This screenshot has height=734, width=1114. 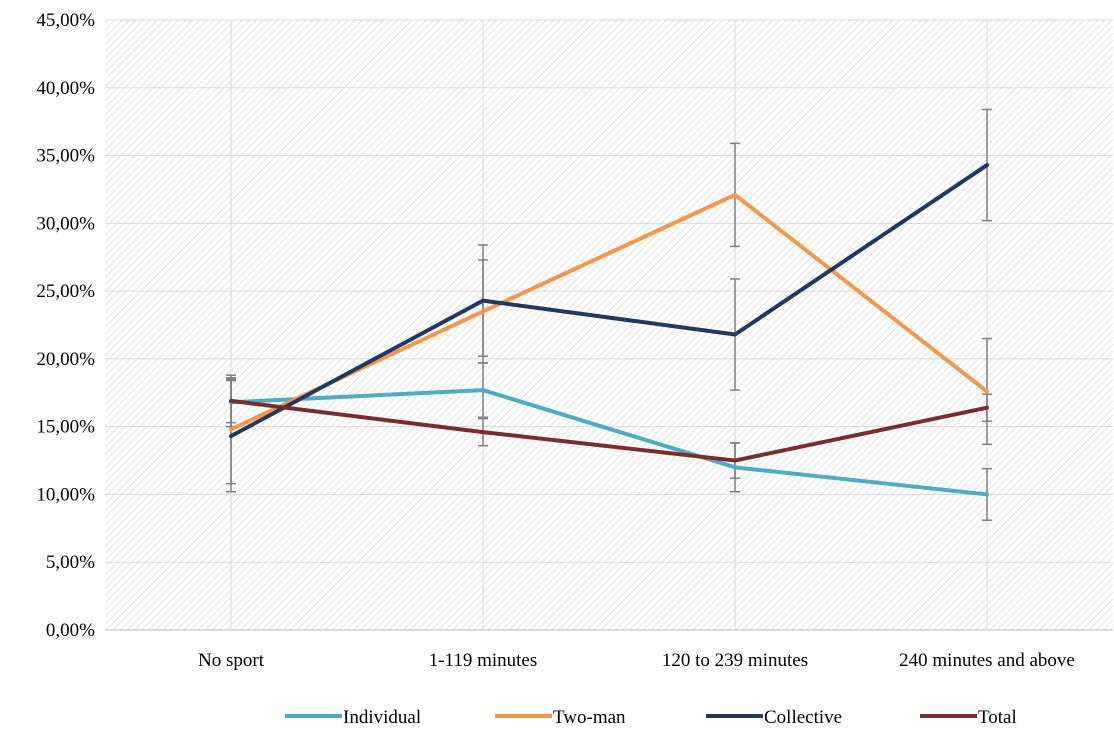 I want to click on legend: Individual Two-man Collective Total, so click(x=651, y=717).